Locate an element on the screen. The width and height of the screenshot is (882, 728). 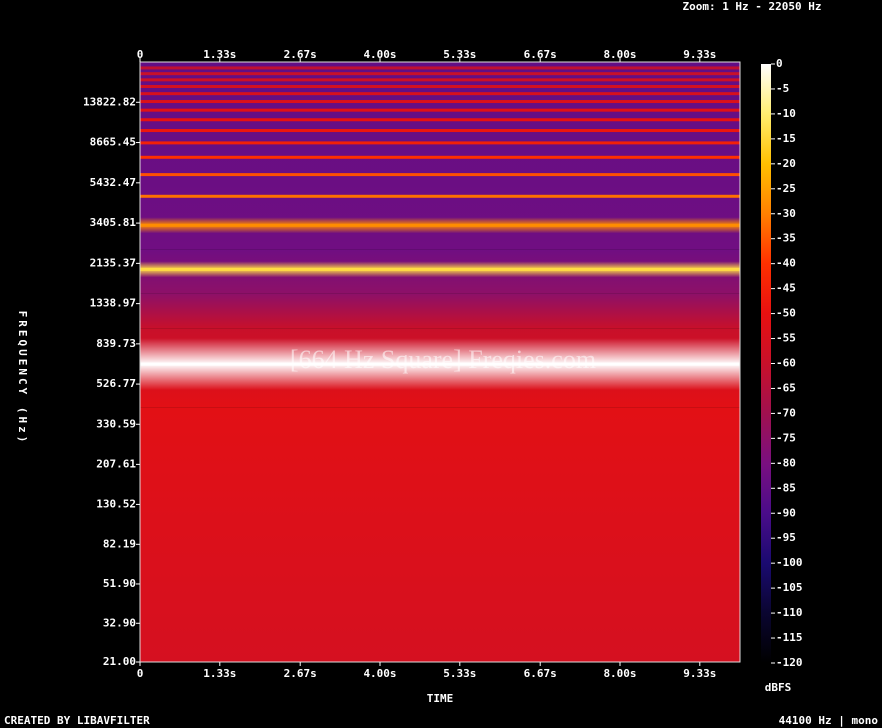
y-tick-label: 130.52 is located at coordinates (116, 503).